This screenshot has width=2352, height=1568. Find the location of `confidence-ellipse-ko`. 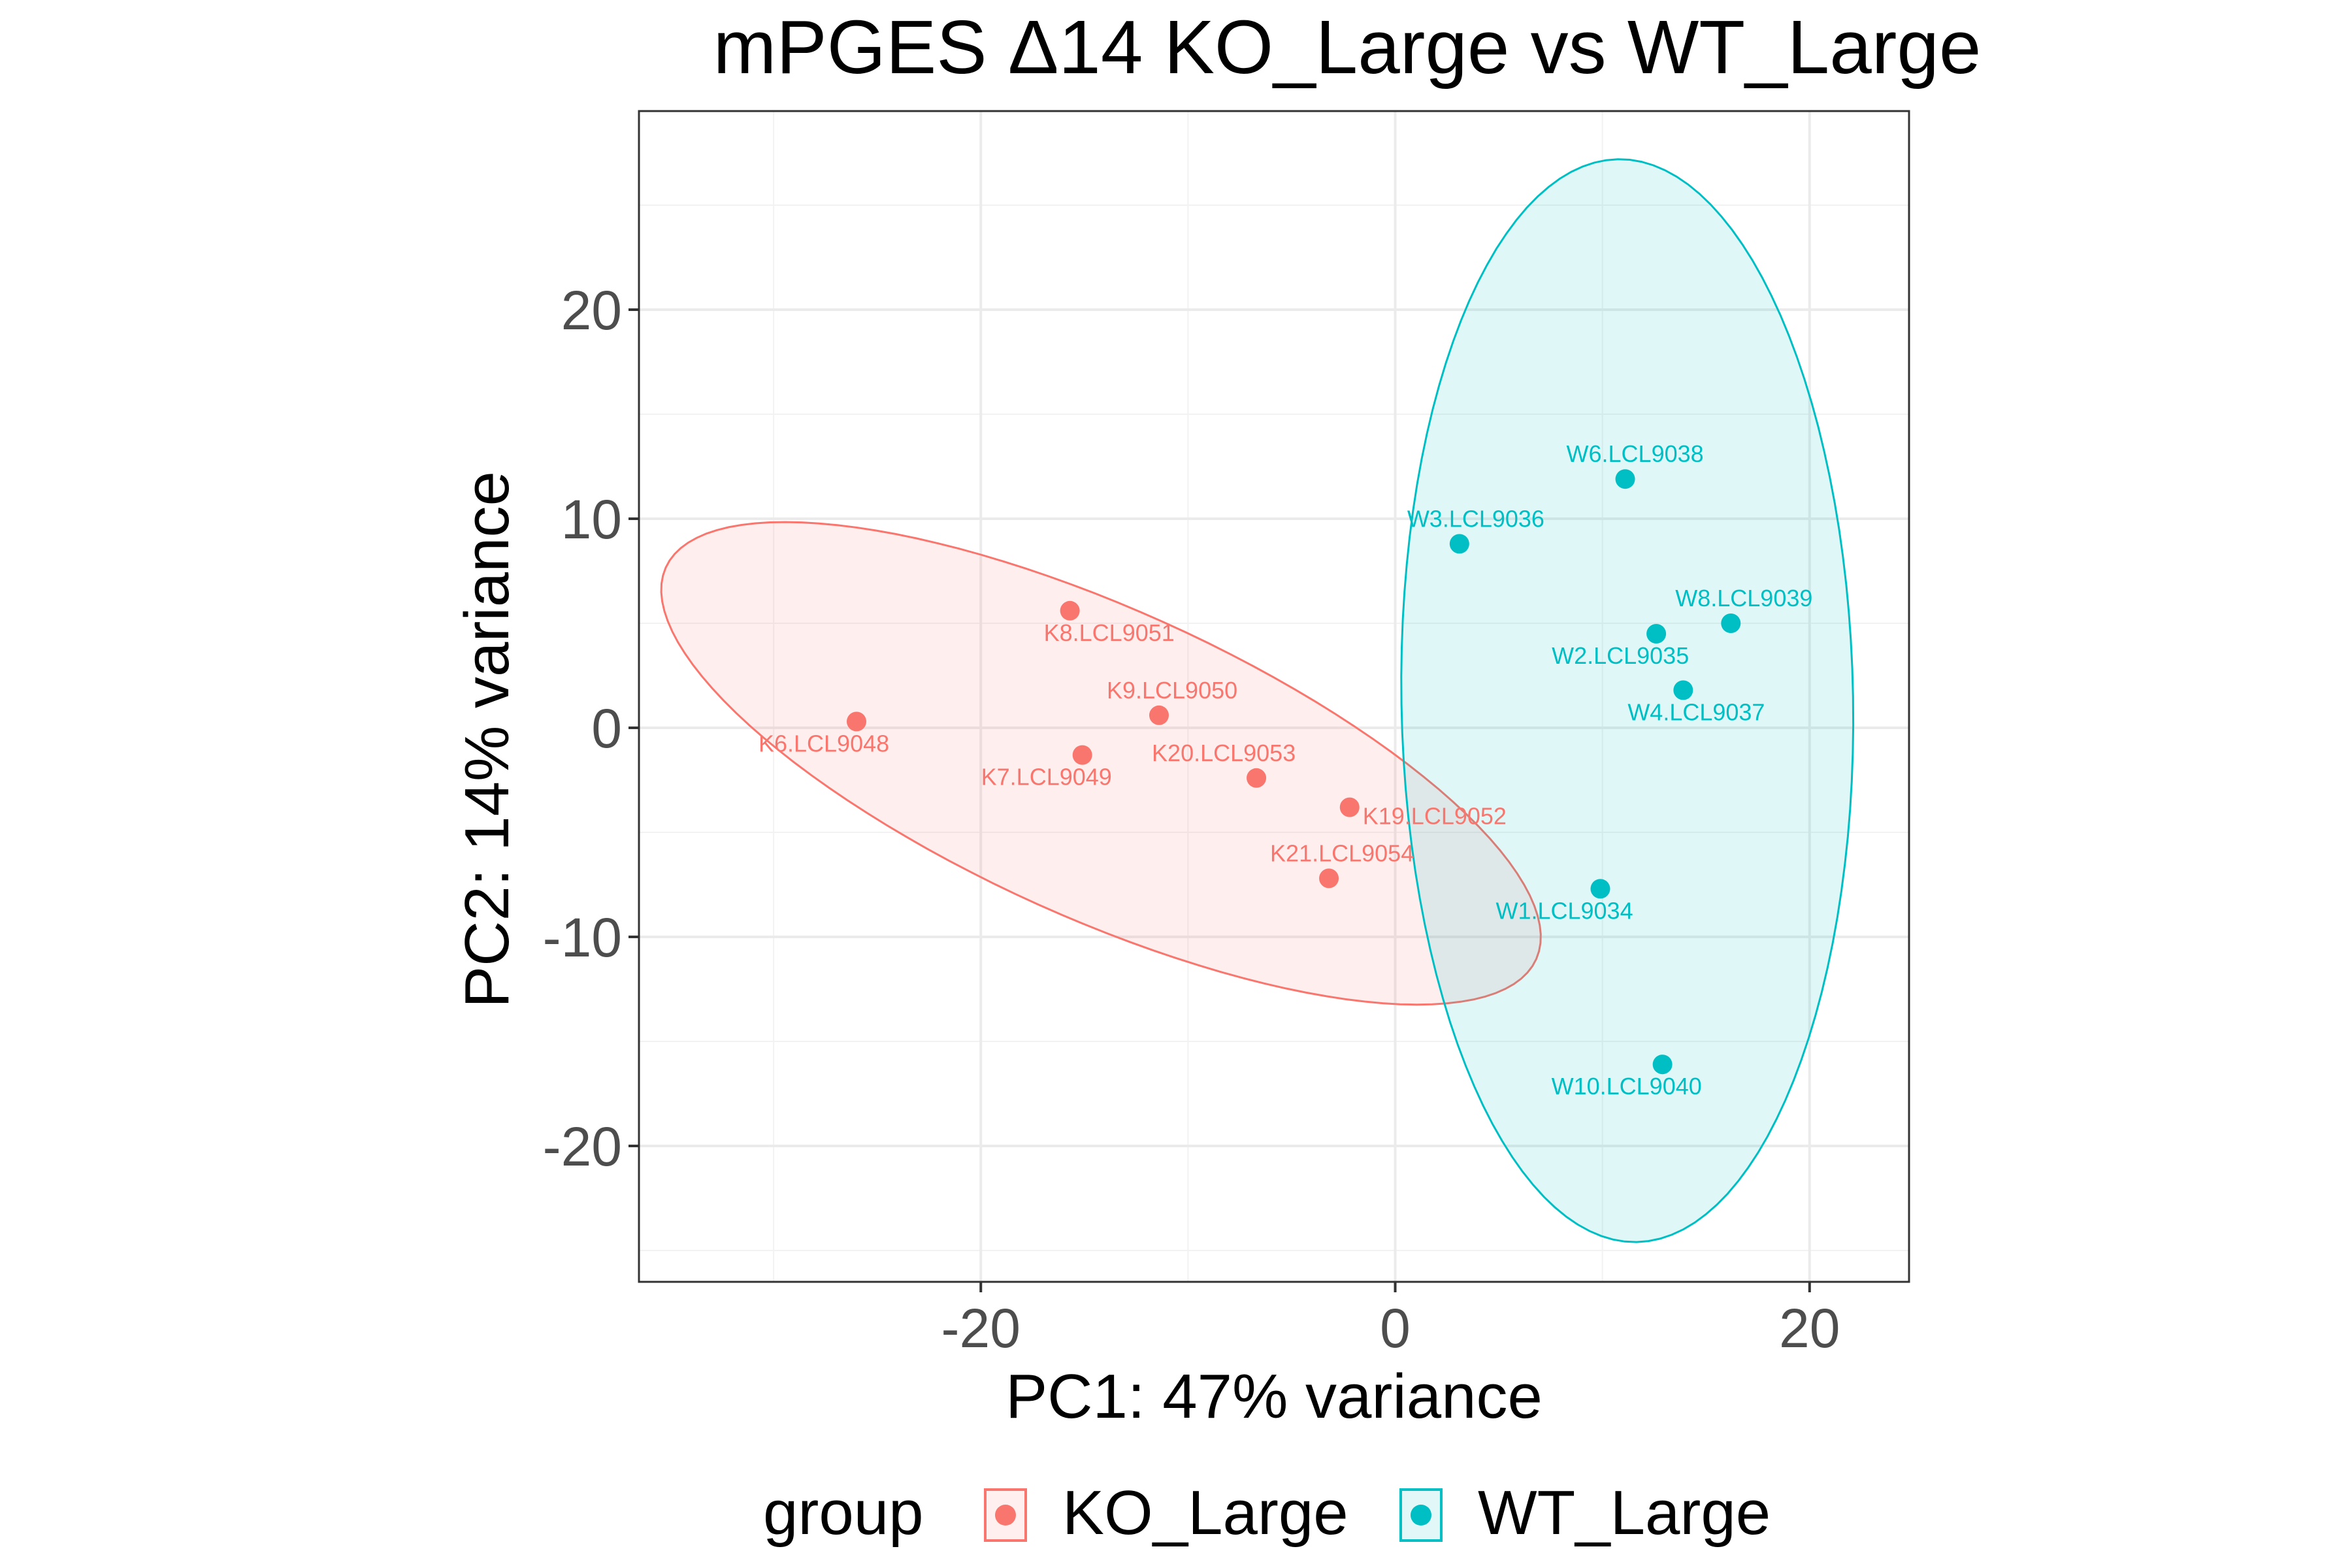

confidence-ellipse-ko is located at coordinates (1101, 763).